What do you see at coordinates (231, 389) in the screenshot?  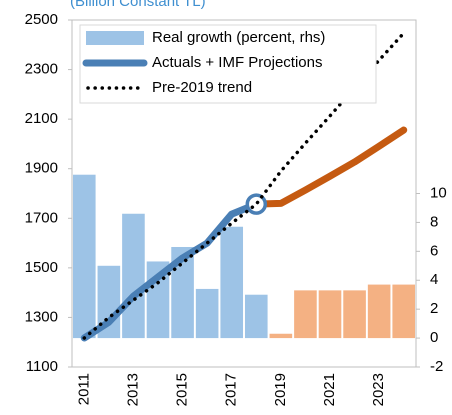 I see `x-tick-label: 2017` at bounding box center [231, 389].